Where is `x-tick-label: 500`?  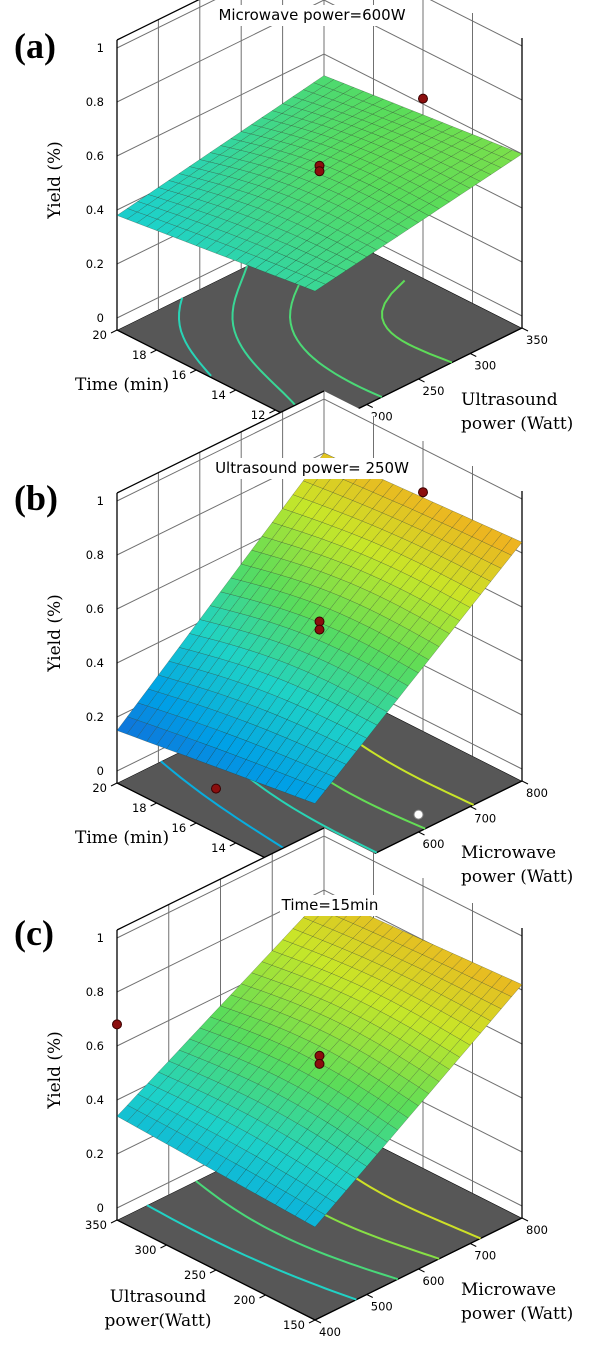 x-tick-label: 500 is located at coordinates (382, 1307).